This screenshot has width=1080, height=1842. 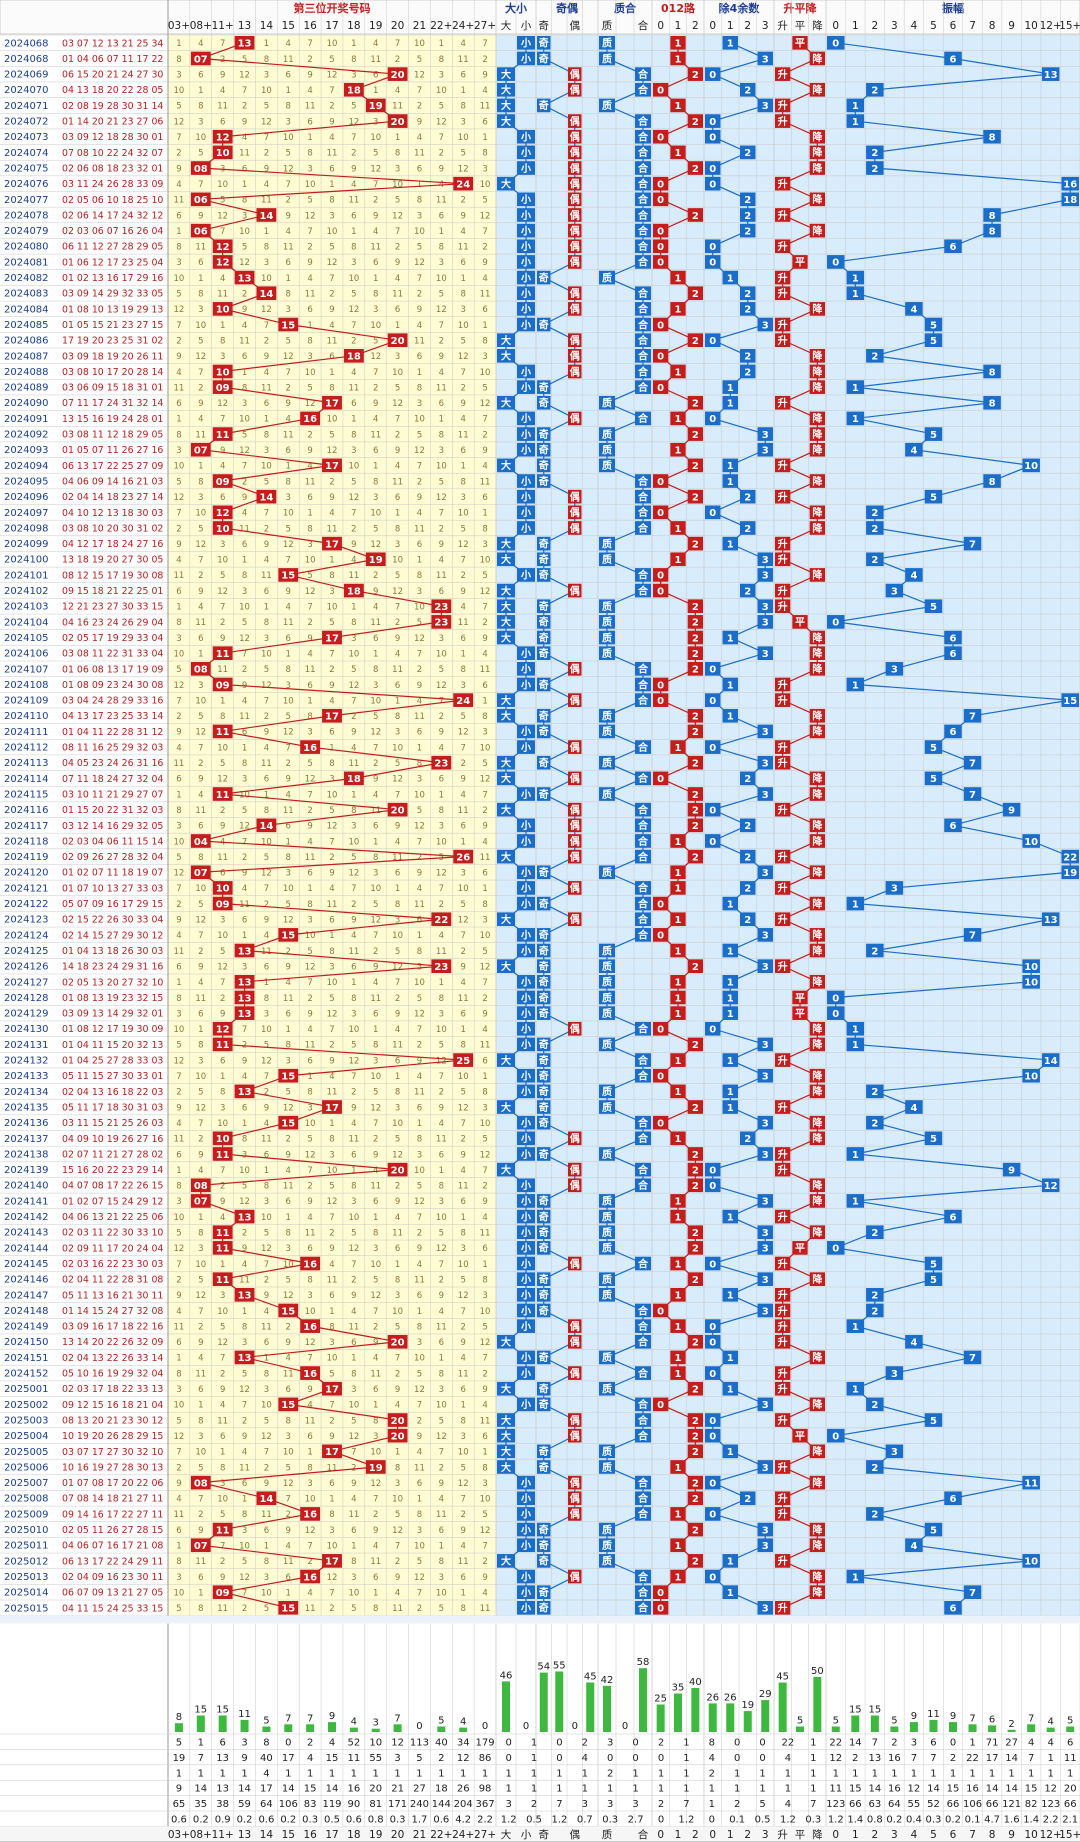 I want to click on draw-numbers: 02 05 06 10 18 25 10, so click(x=112, y=200).